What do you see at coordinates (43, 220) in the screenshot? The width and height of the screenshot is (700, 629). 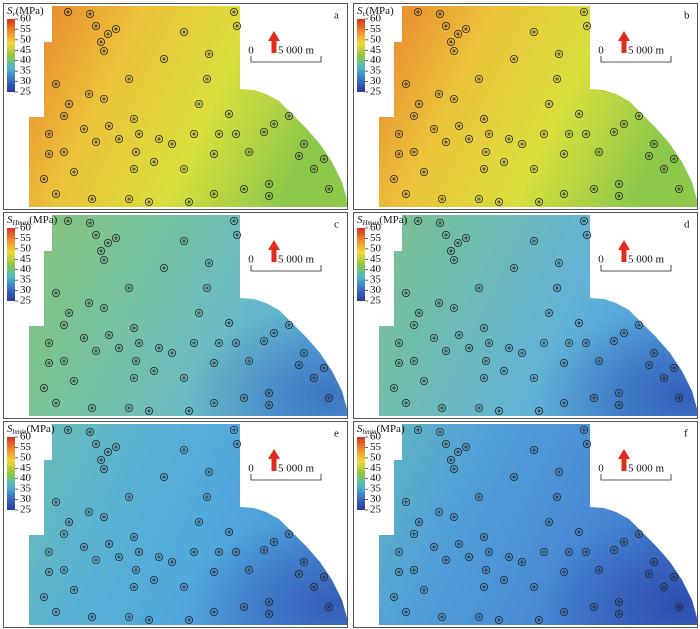 I see `unit: (MPa)` at bounding box center [43, 220].